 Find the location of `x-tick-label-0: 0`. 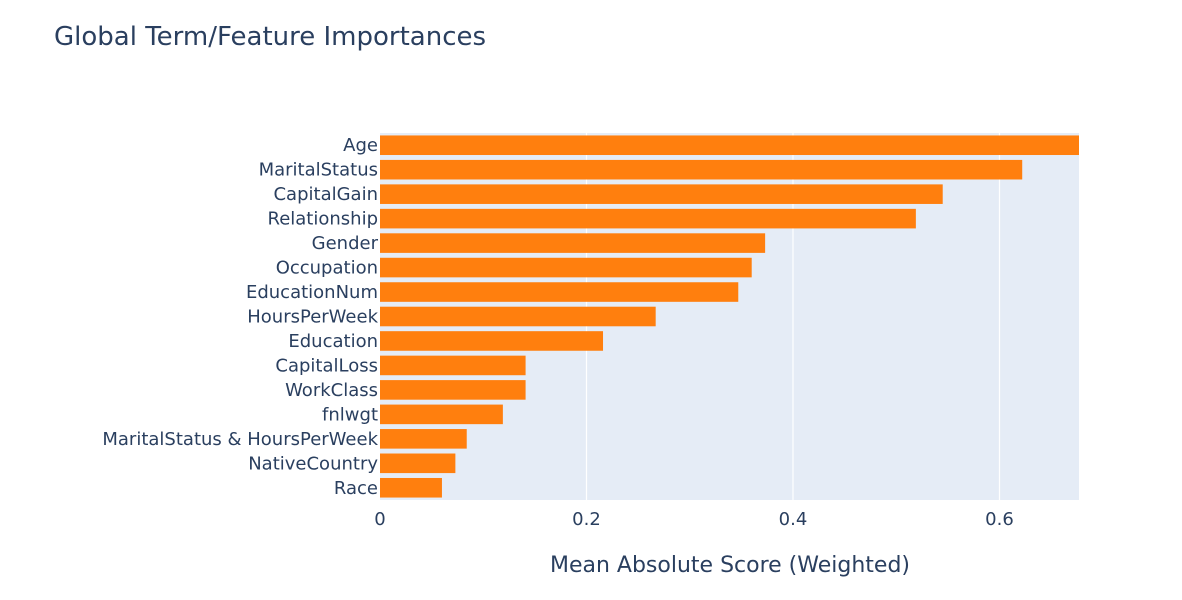

x-tick-label-0: 0 is located at coordinates (379, 519).